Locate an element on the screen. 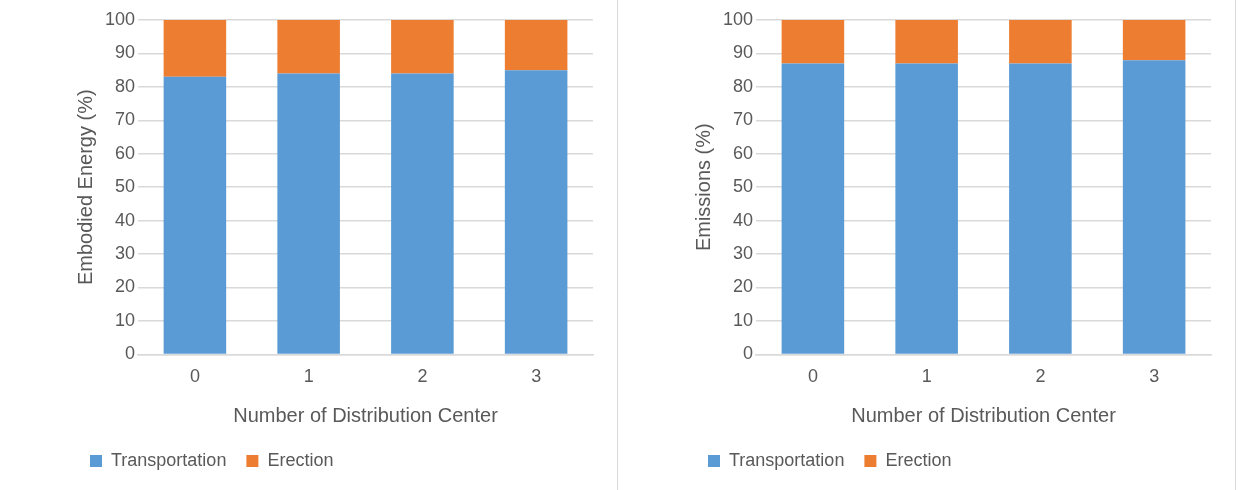 This screenshot has height=490, width=1238. y-axis-title: Embodied Energy (%) is located at coordinates (84, 187).